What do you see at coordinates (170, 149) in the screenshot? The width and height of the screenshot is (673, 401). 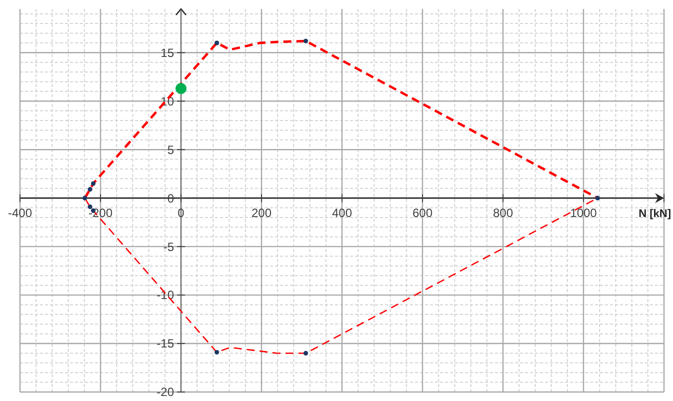 I see `y-tick-label: 5` at bounding box center [170, 149].